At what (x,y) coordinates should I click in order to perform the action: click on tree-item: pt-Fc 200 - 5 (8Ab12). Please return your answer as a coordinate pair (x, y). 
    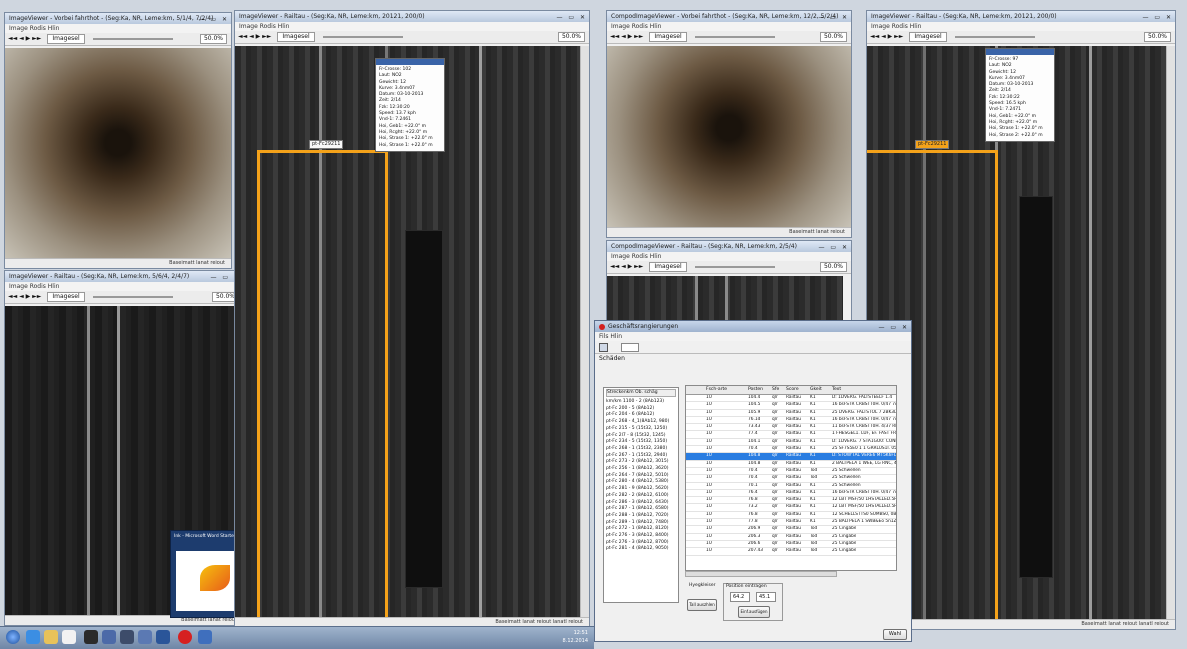
    Looking at the image, I should click on (630, 408).